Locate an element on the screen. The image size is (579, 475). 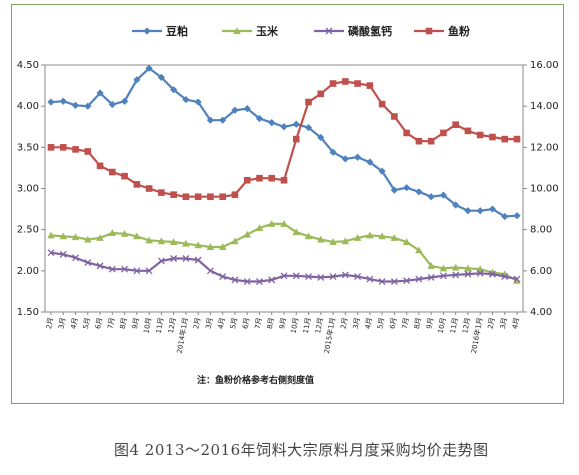
figure-caption: 图4 2013～2016年饲料大宗原料月度采购均价走势图 is located at coordinates (301, 450).